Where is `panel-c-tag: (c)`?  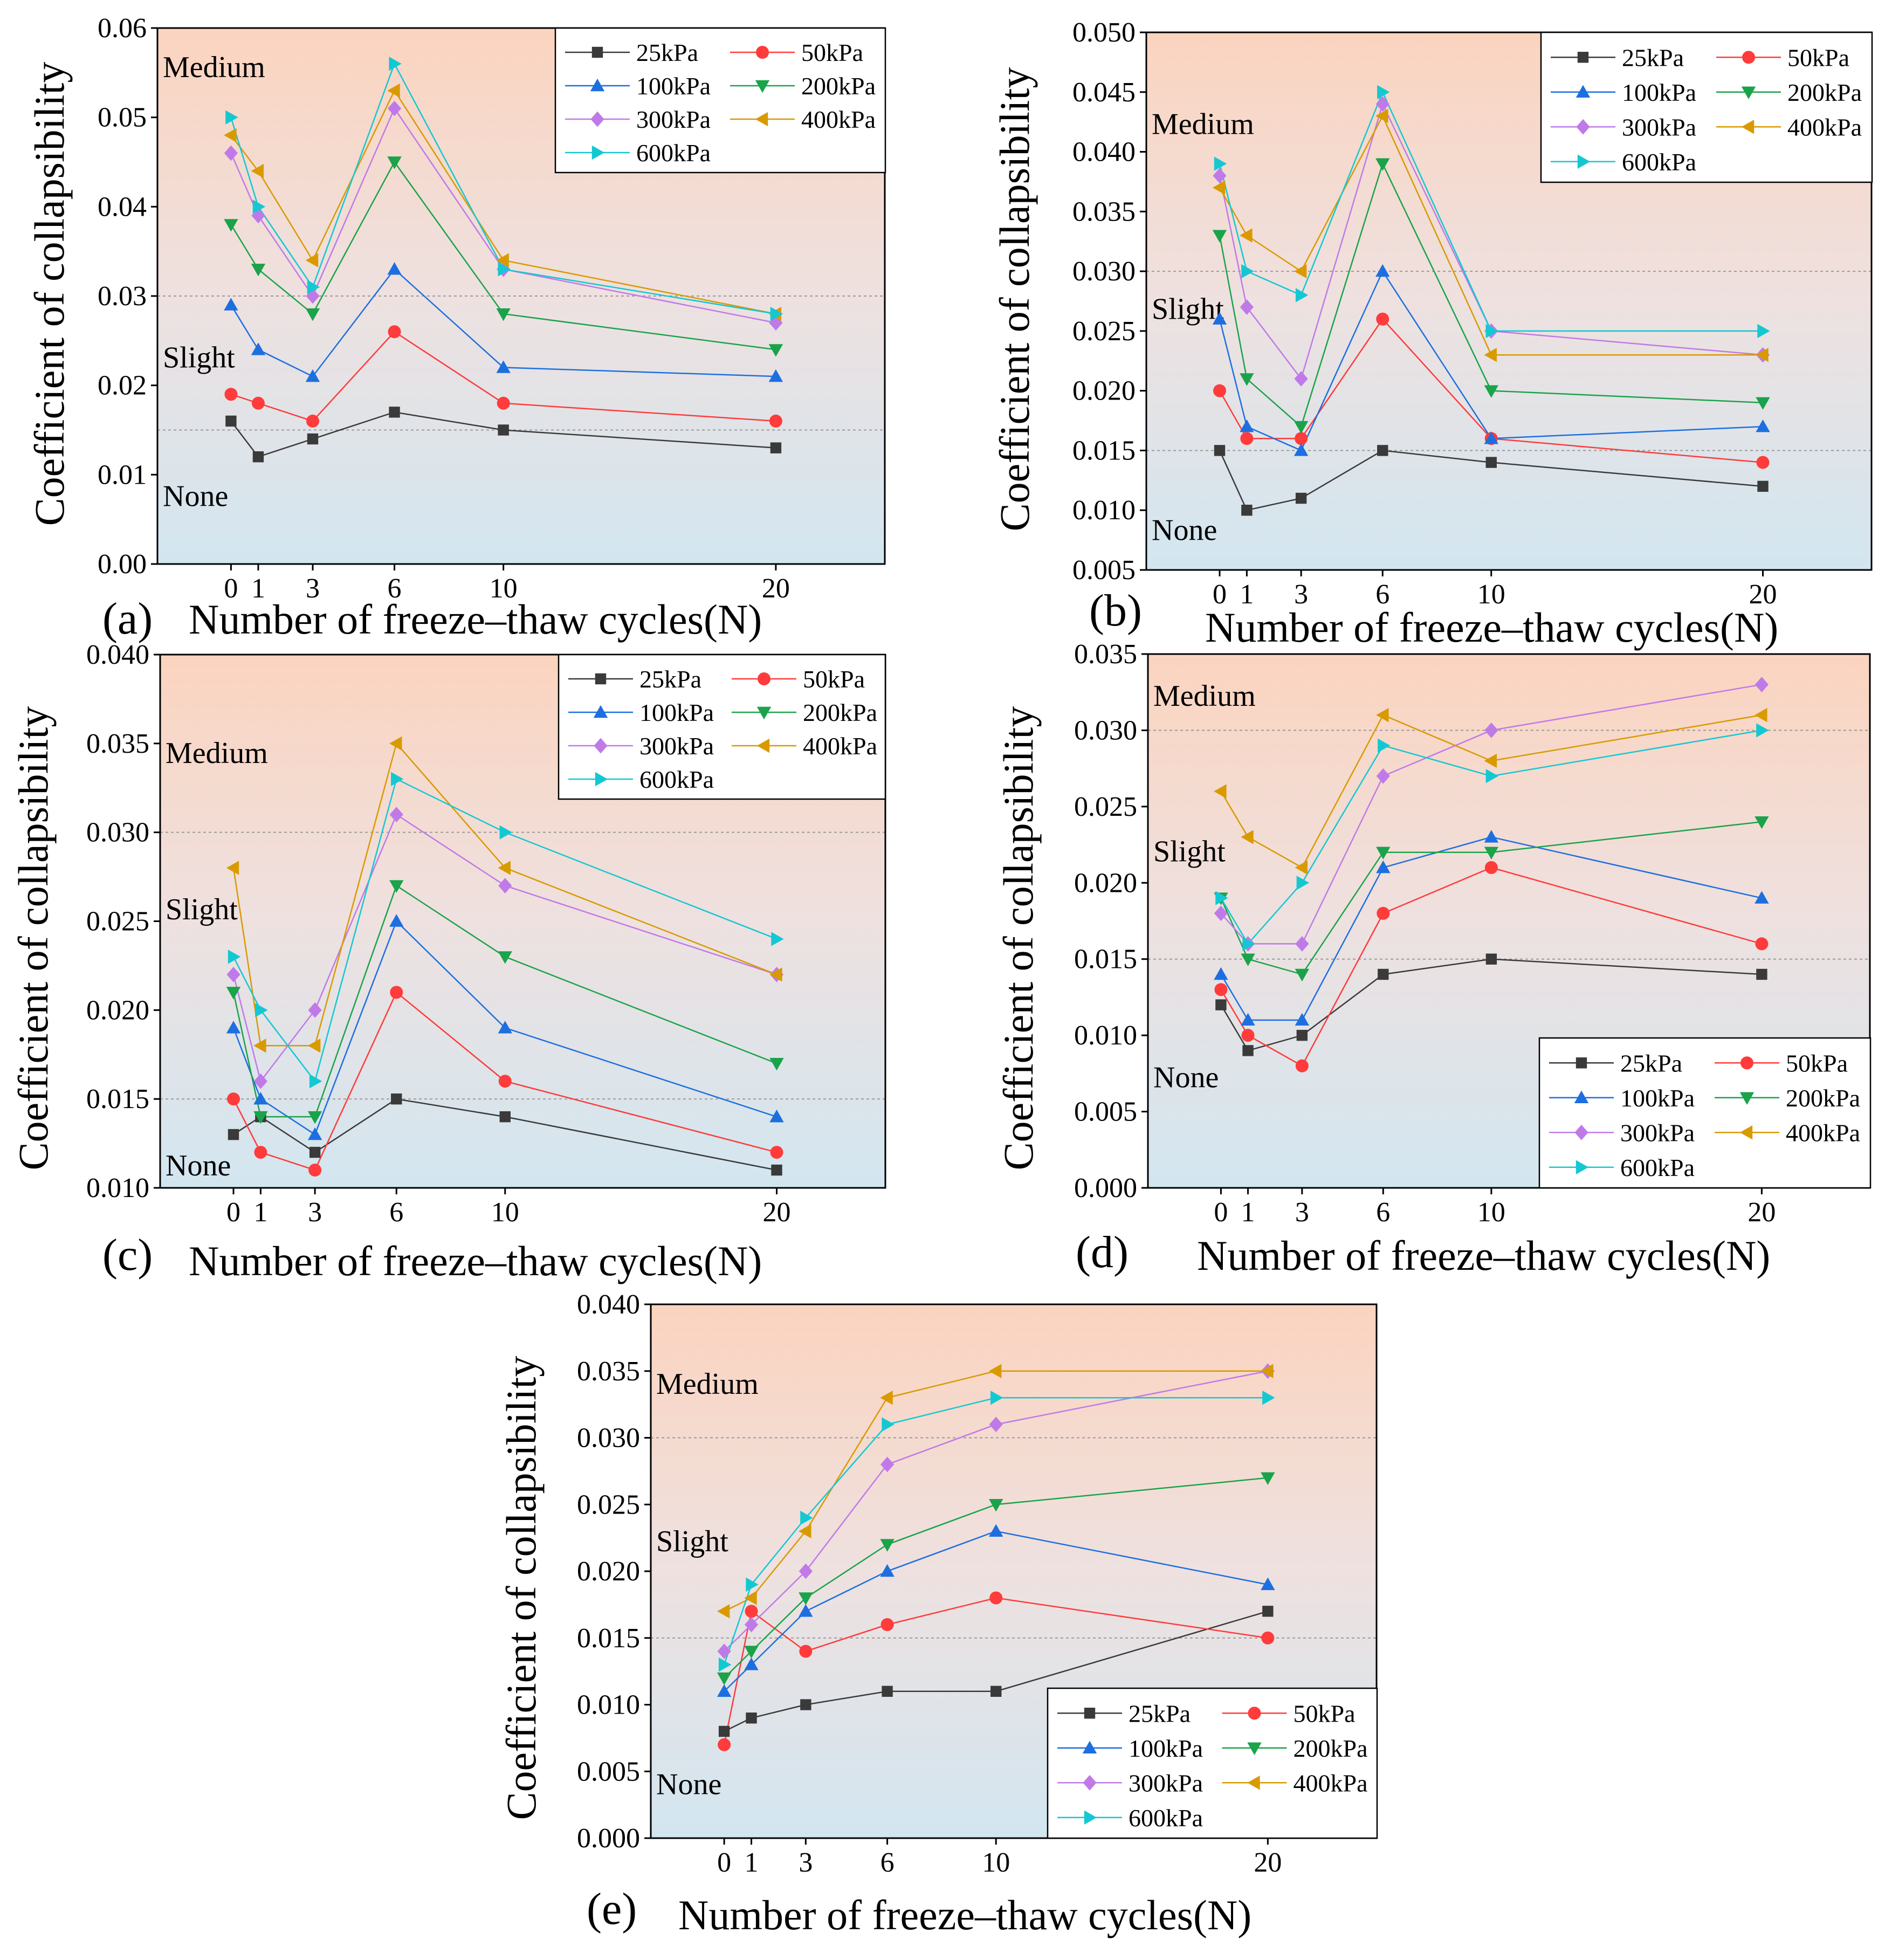 panel-c-tag: (c) is located at coordinates (128, 1255).